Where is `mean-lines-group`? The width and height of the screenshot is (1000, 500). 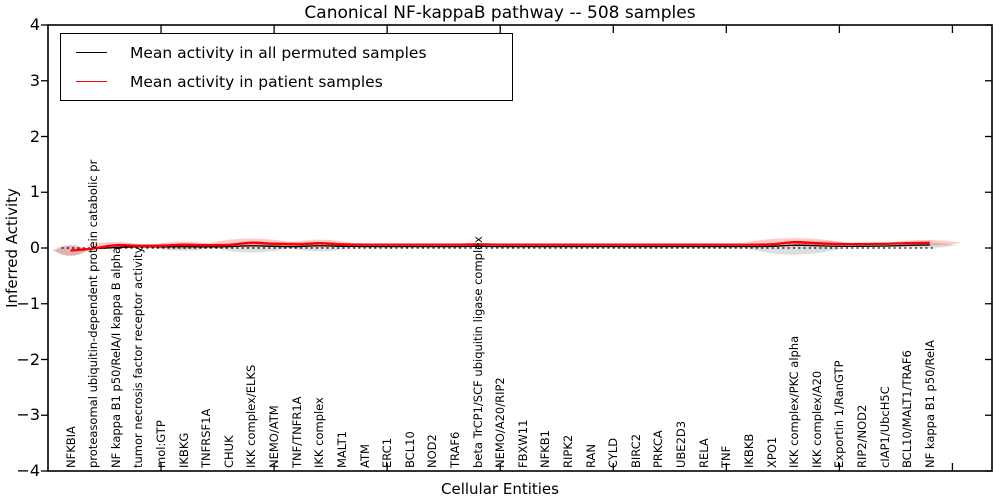
mean-lines-group is located at coordinates (500, 246).